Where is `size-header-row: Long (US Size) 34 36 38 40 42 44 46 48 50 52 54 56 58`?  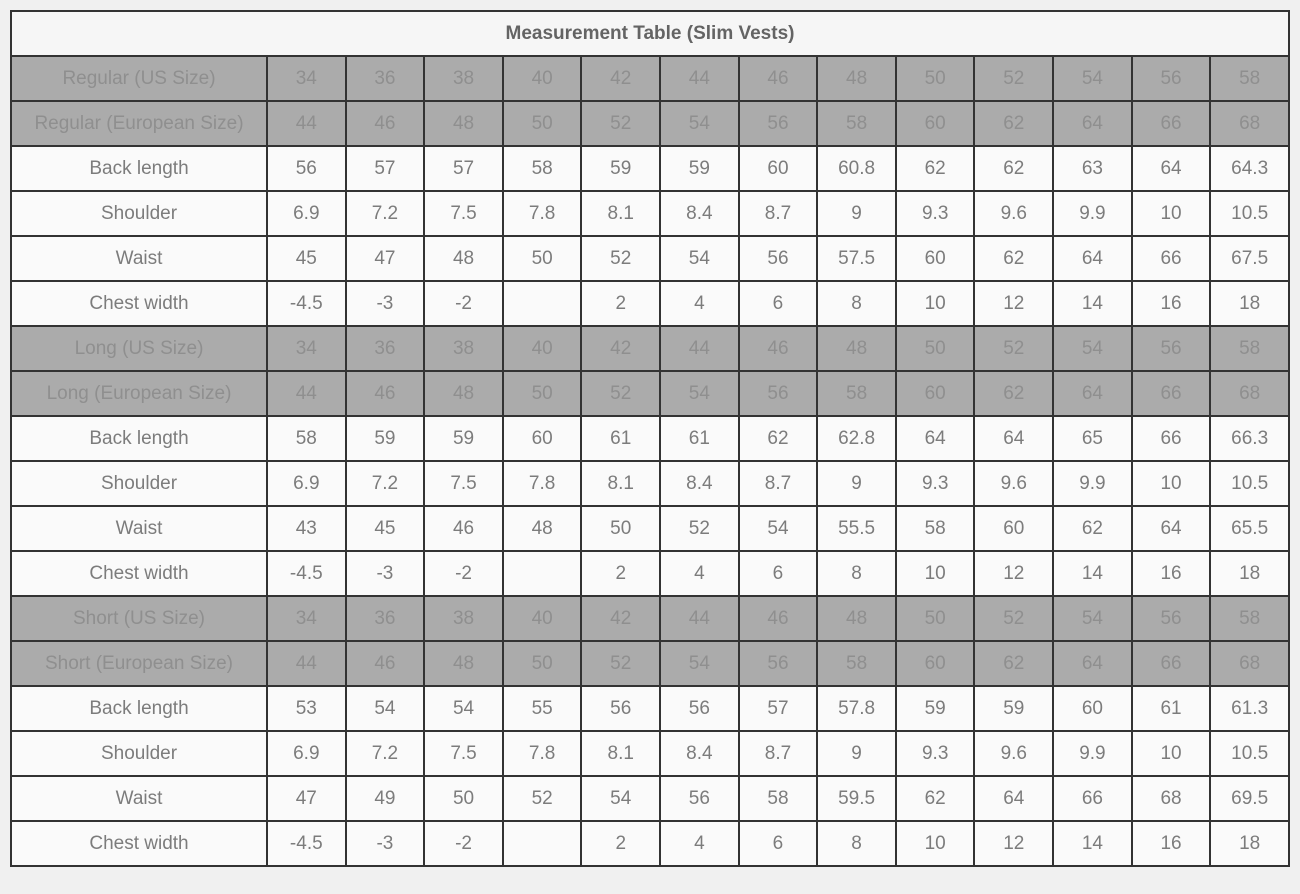 size-header-row: Long (US Size) 34 36 38 40 42 44 46 48 50 52 54 56 58 is located at coordinates (650, 348).